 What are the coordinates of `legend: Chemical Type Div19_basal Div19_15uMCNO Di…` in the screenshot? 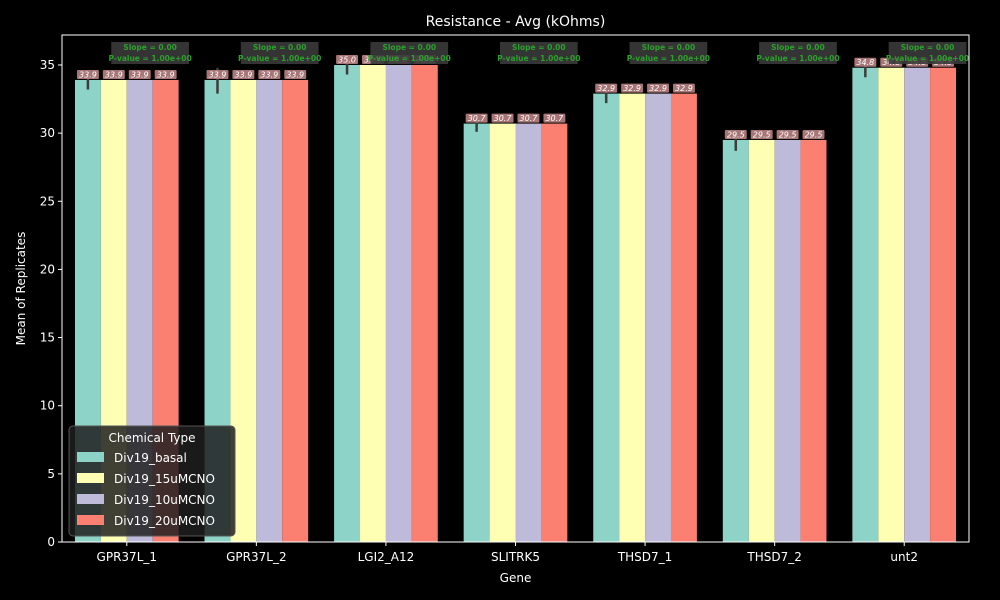 It's located at (152, 481).